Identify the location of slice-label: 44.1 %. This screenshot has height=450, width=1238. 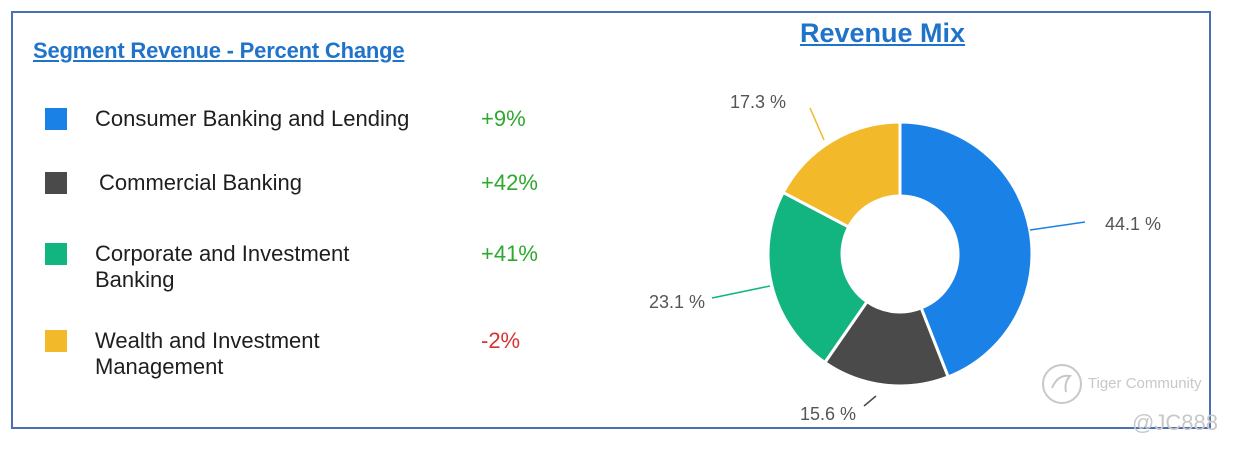
(1133, 224).